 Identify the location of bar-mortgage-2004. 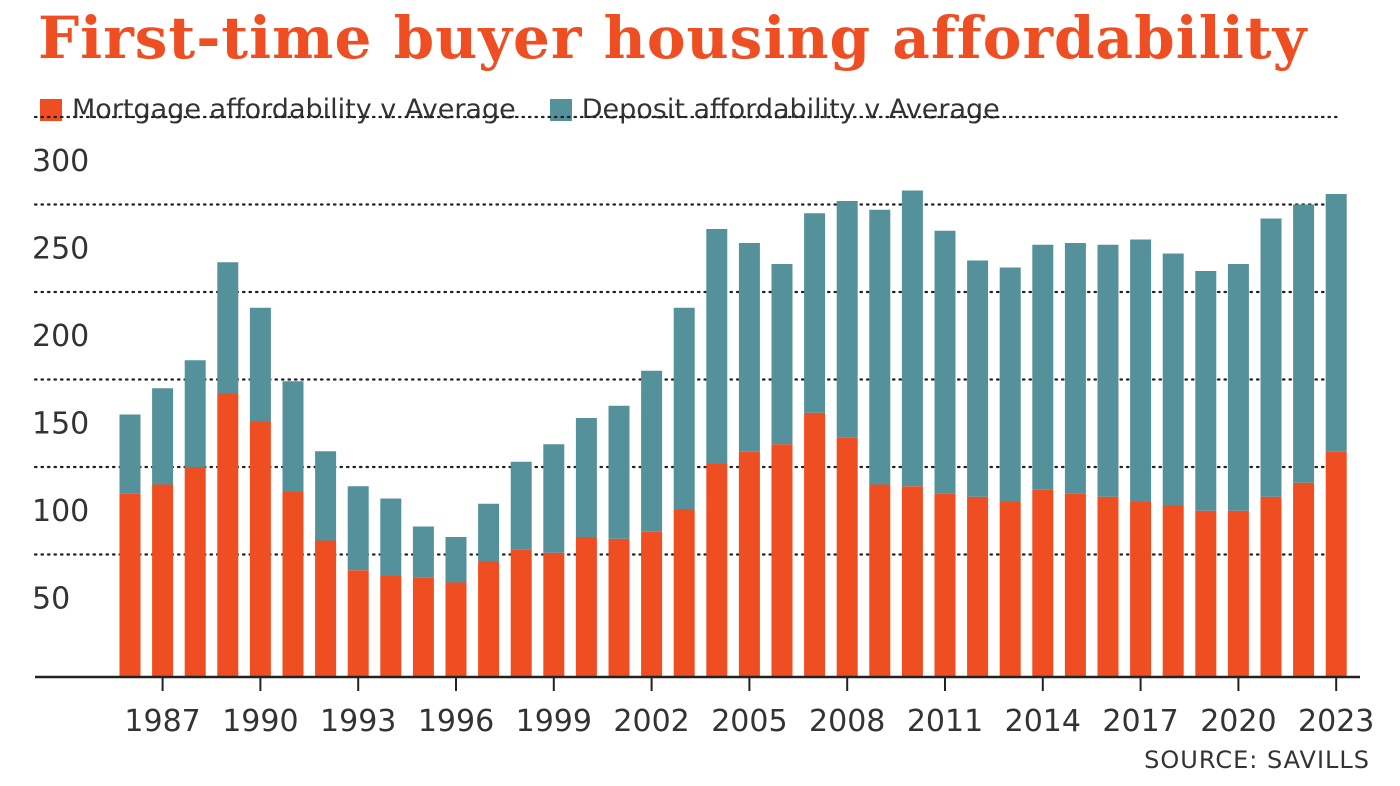
(717, 570).